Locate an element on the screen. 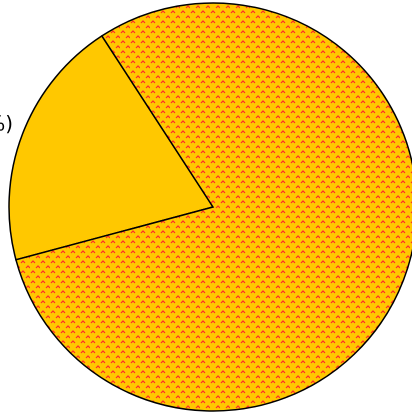  pie-slice-label-0: %) is located at coordinates (6, 124).